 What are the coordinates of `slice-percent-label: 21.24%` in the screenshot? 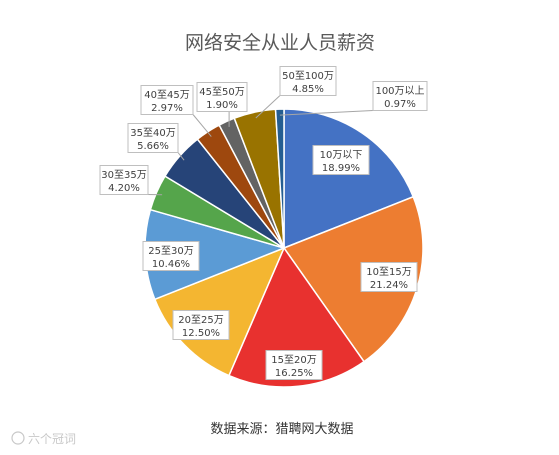 It's located at (389, 285).